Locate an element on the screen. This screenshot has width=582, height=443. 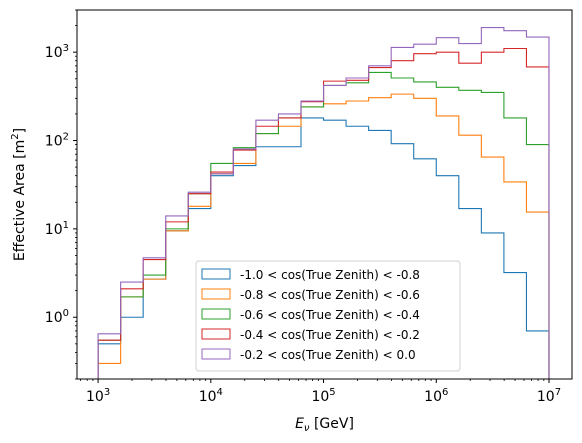
x-tick-label: 106 is located at coordinates (436, 396).